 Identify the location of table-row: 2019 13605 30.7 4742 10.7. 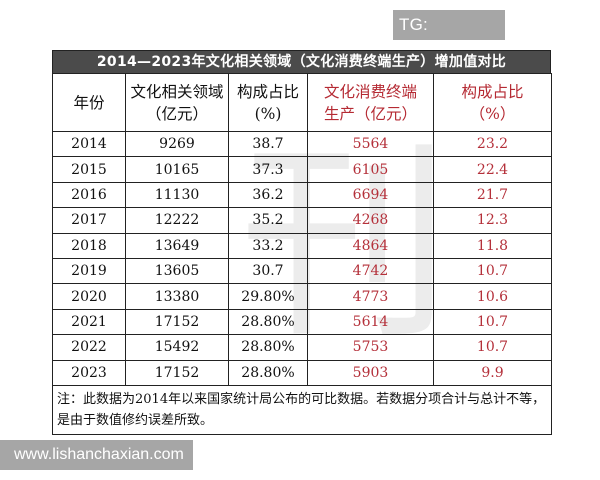
(302, 271).